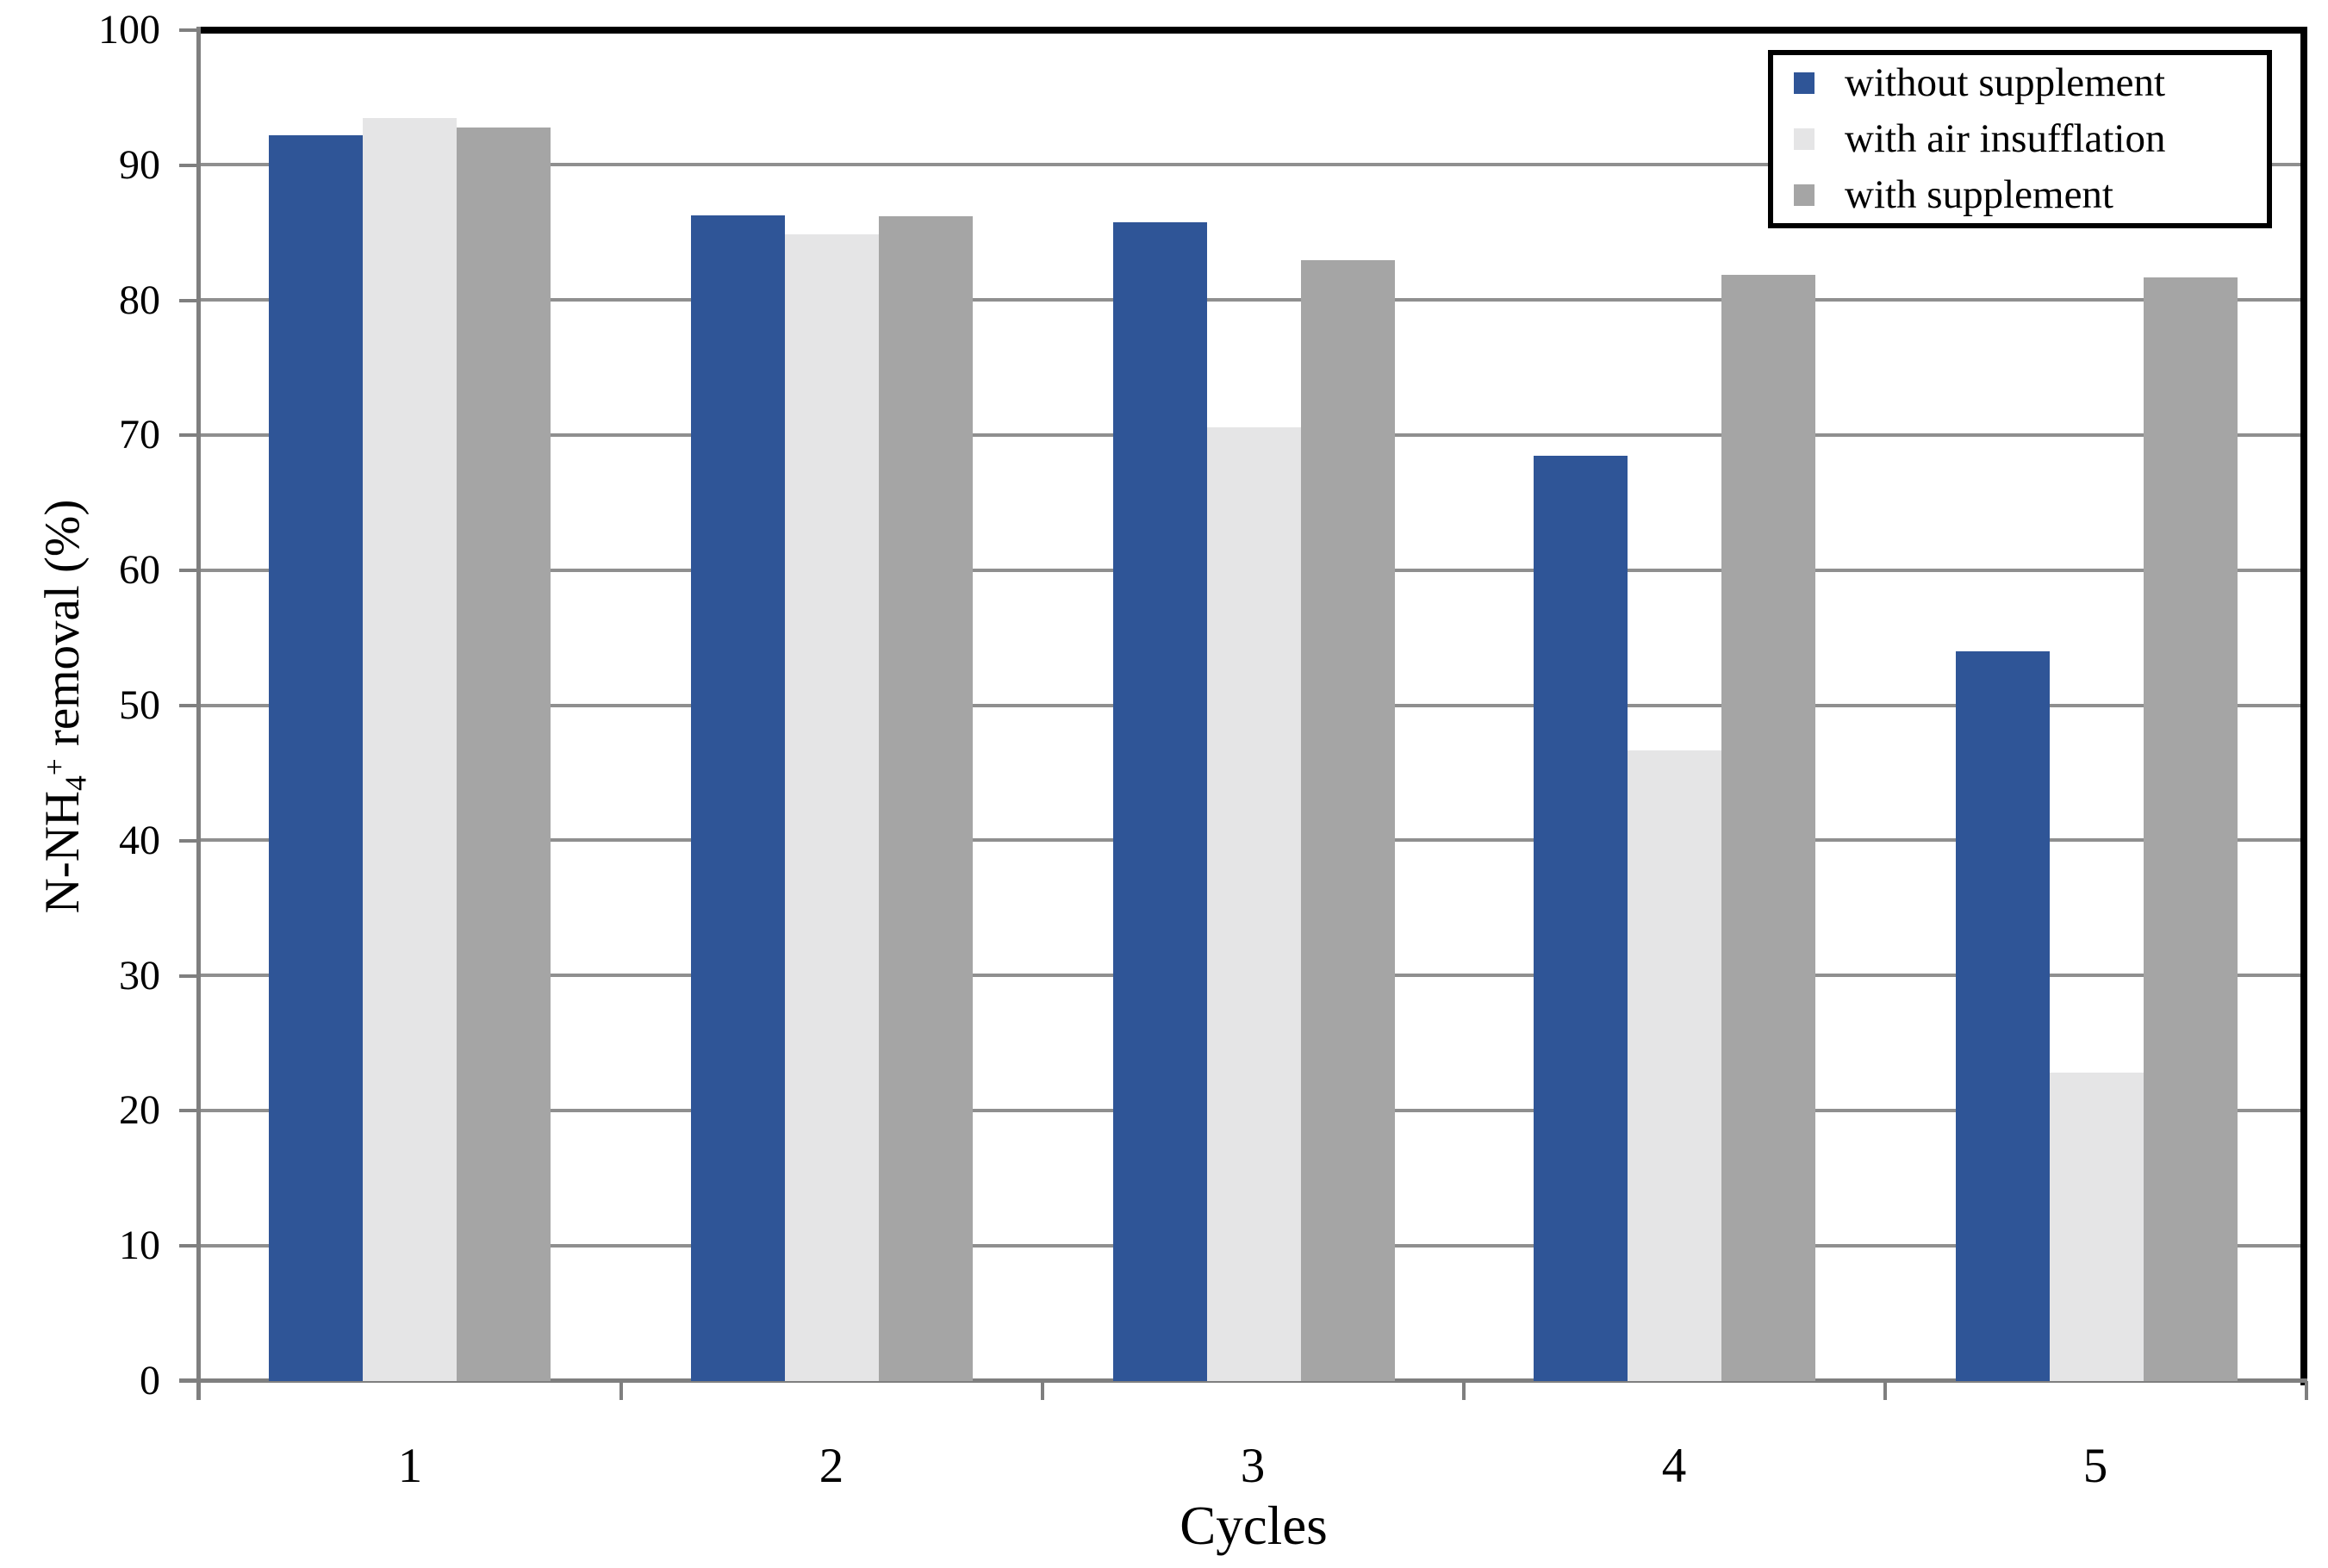 The width and height of the screenshot is (2328, 1568). I want to click on plot-top-border, so click(1253, 31).